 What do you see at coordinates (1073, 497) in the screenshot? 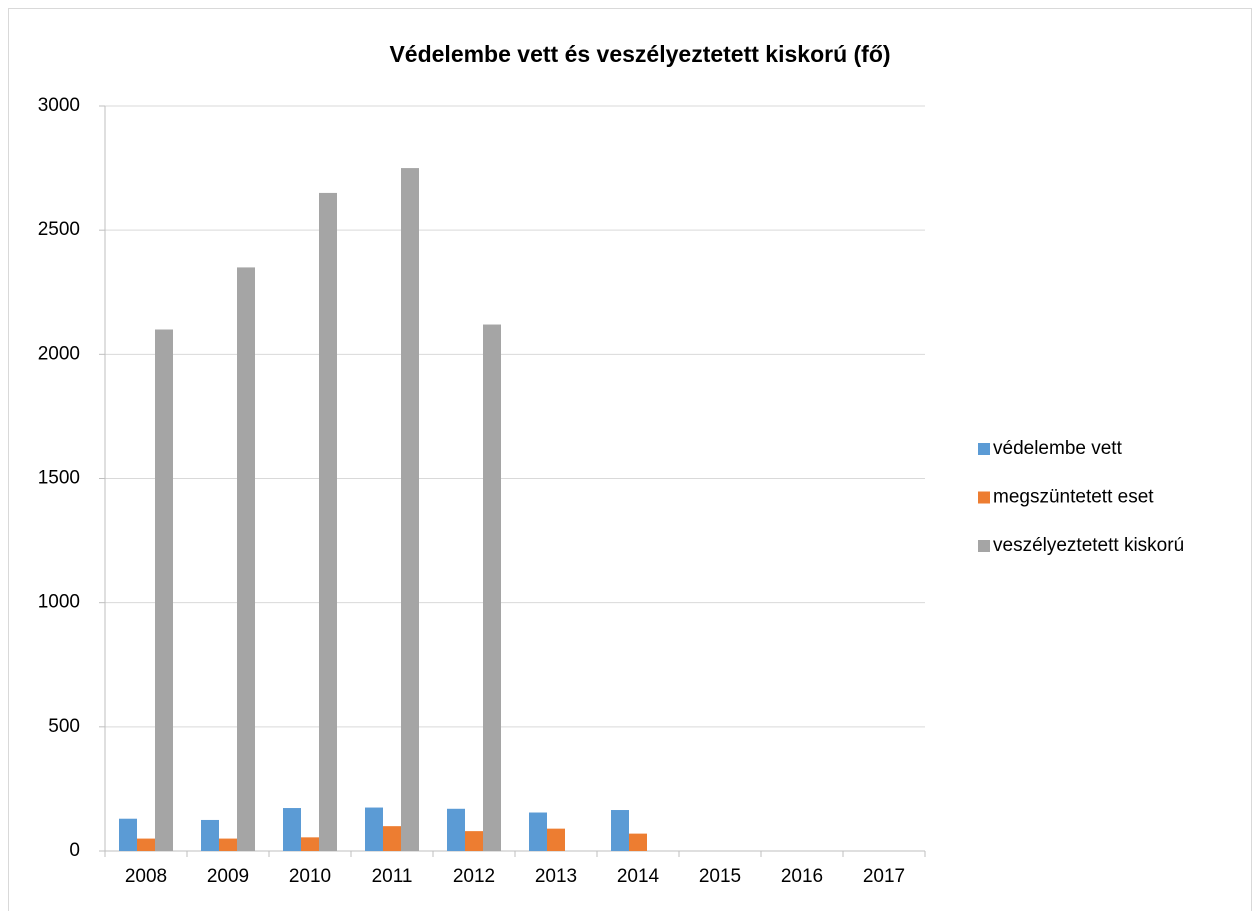
I see `legend-label: megszüntetett eset` at bounding box center [1073, 497].